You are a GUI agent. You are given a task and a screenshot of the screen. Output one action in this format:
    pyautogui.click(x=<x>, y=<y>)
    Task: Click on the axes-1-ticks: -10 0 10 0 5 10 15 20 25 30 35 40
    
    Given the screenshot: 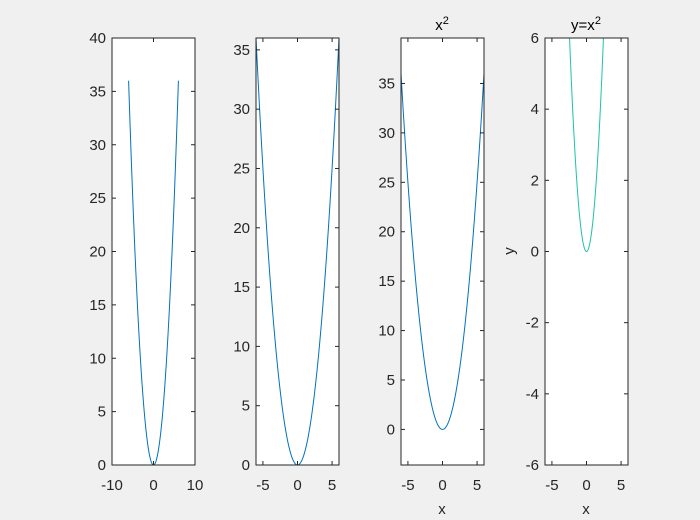 What is the action you would take?
    pyautogui.click(x=146, y=262)
    